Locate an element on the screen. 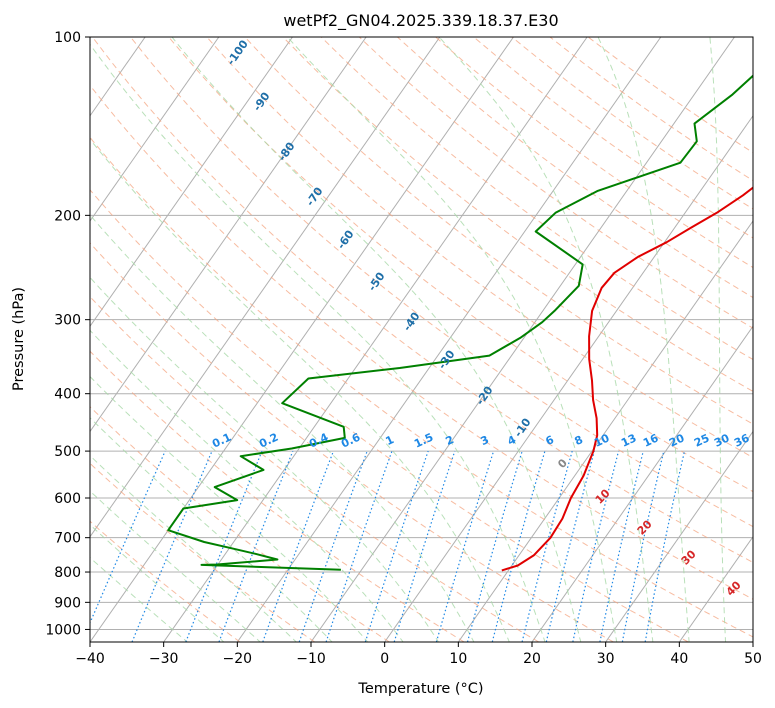  dry-adiabat-label: 0 is located at coordinates (562, 463).